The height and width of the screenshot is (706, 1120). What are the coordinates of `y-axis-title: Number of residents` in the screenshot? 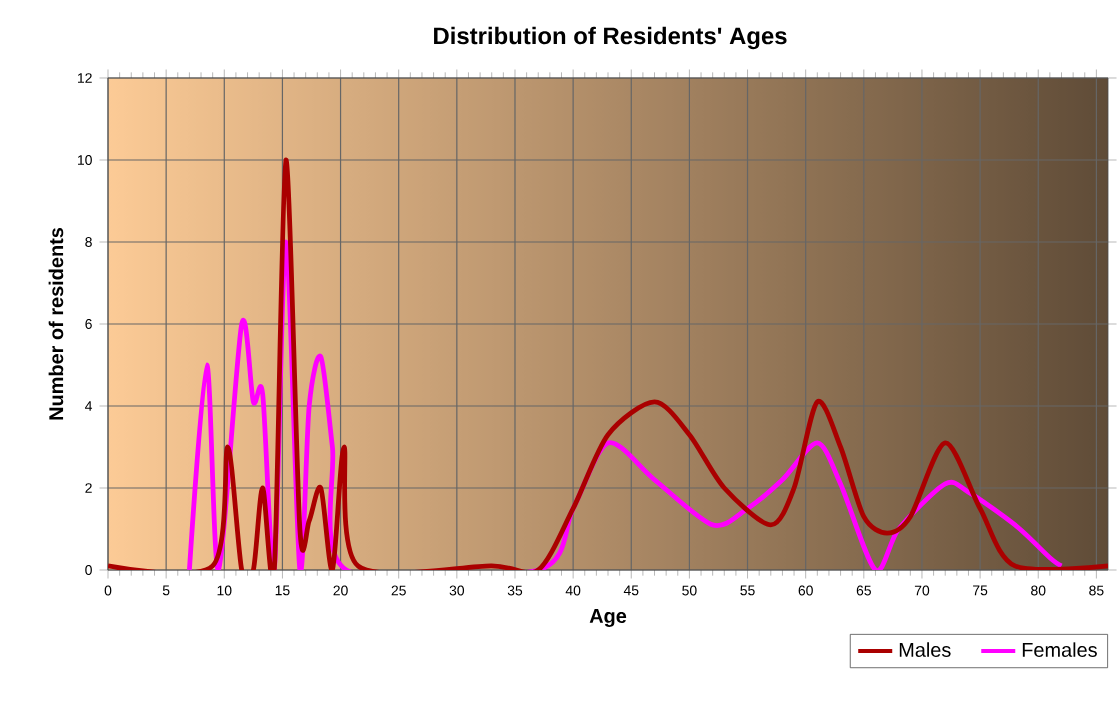 It's located at (56, 323).